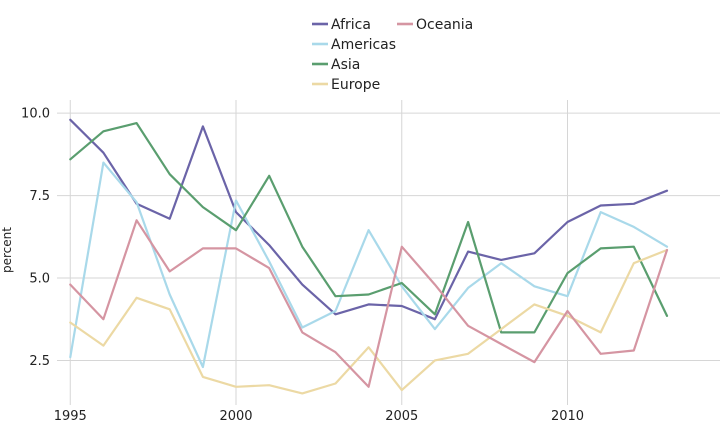 Image resolution: width=720 pixels, height=432 pixels. Describe the element at coordinates (35, 114) in the screenshot. I see `y-tick-label: 10.0` at that location.